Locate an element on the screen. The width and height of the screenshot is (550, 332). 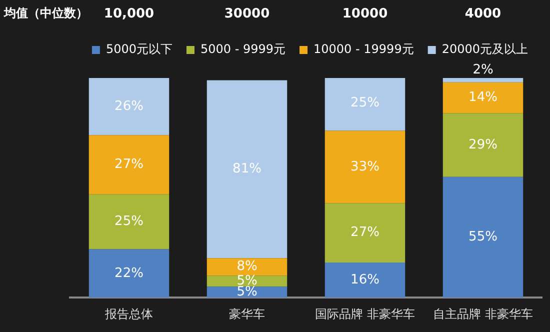
data-label: 55% is located at coordinates (483, 237).